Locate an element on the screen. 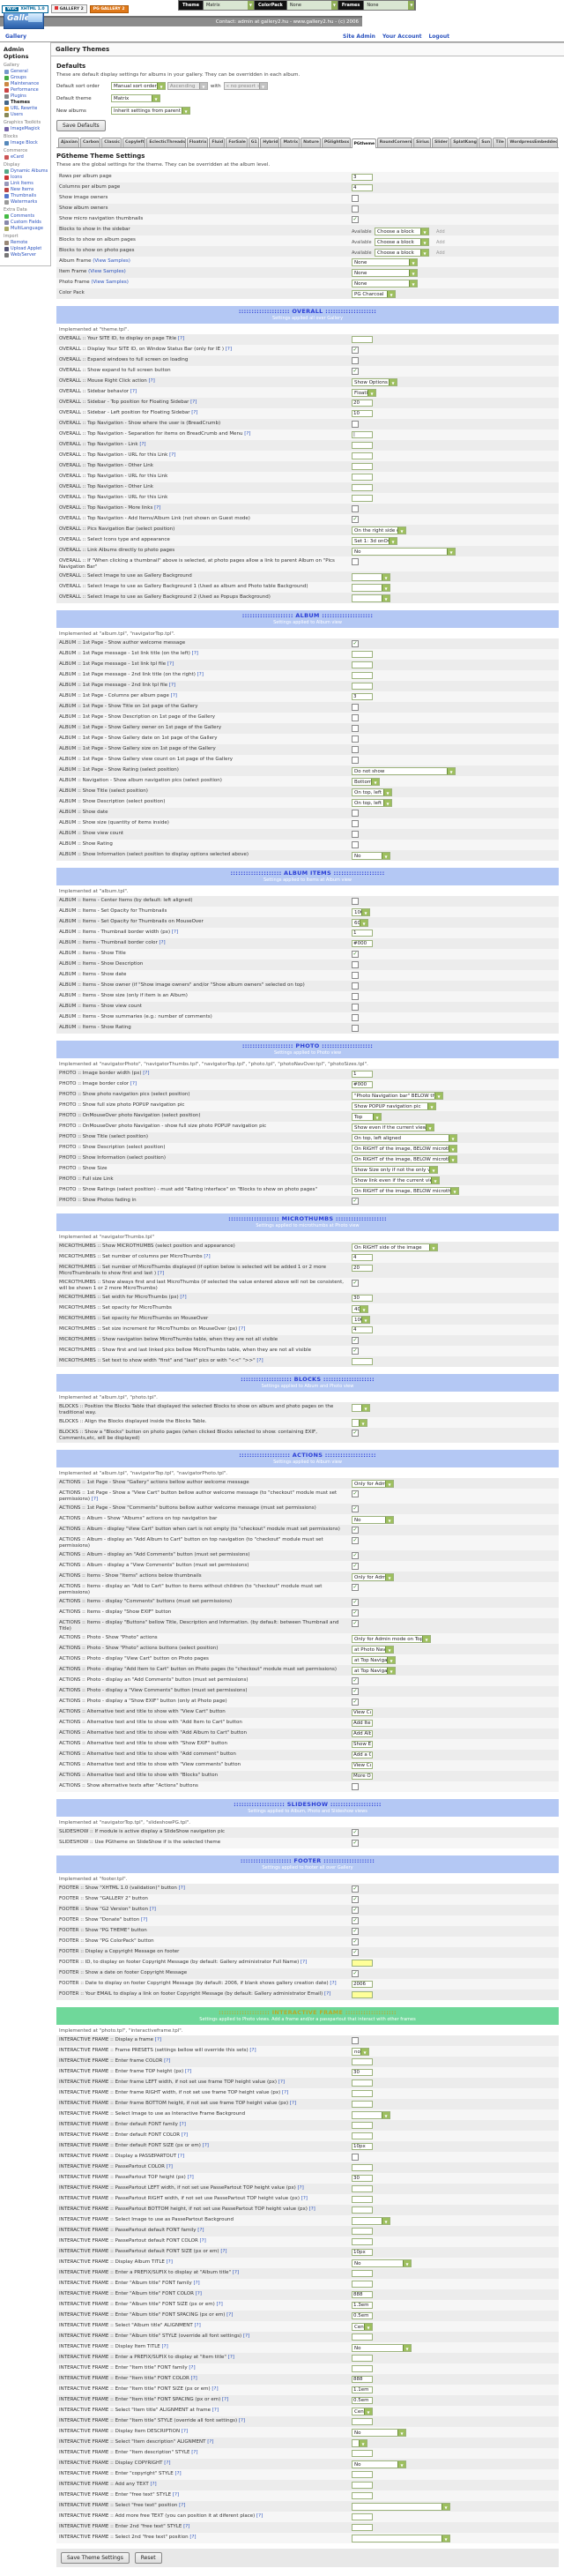 The width and height of the screenshot is (564, 2576). sidebar-item-dynamic-albums: Dynamic Albums is located at coordinates (26, 171).